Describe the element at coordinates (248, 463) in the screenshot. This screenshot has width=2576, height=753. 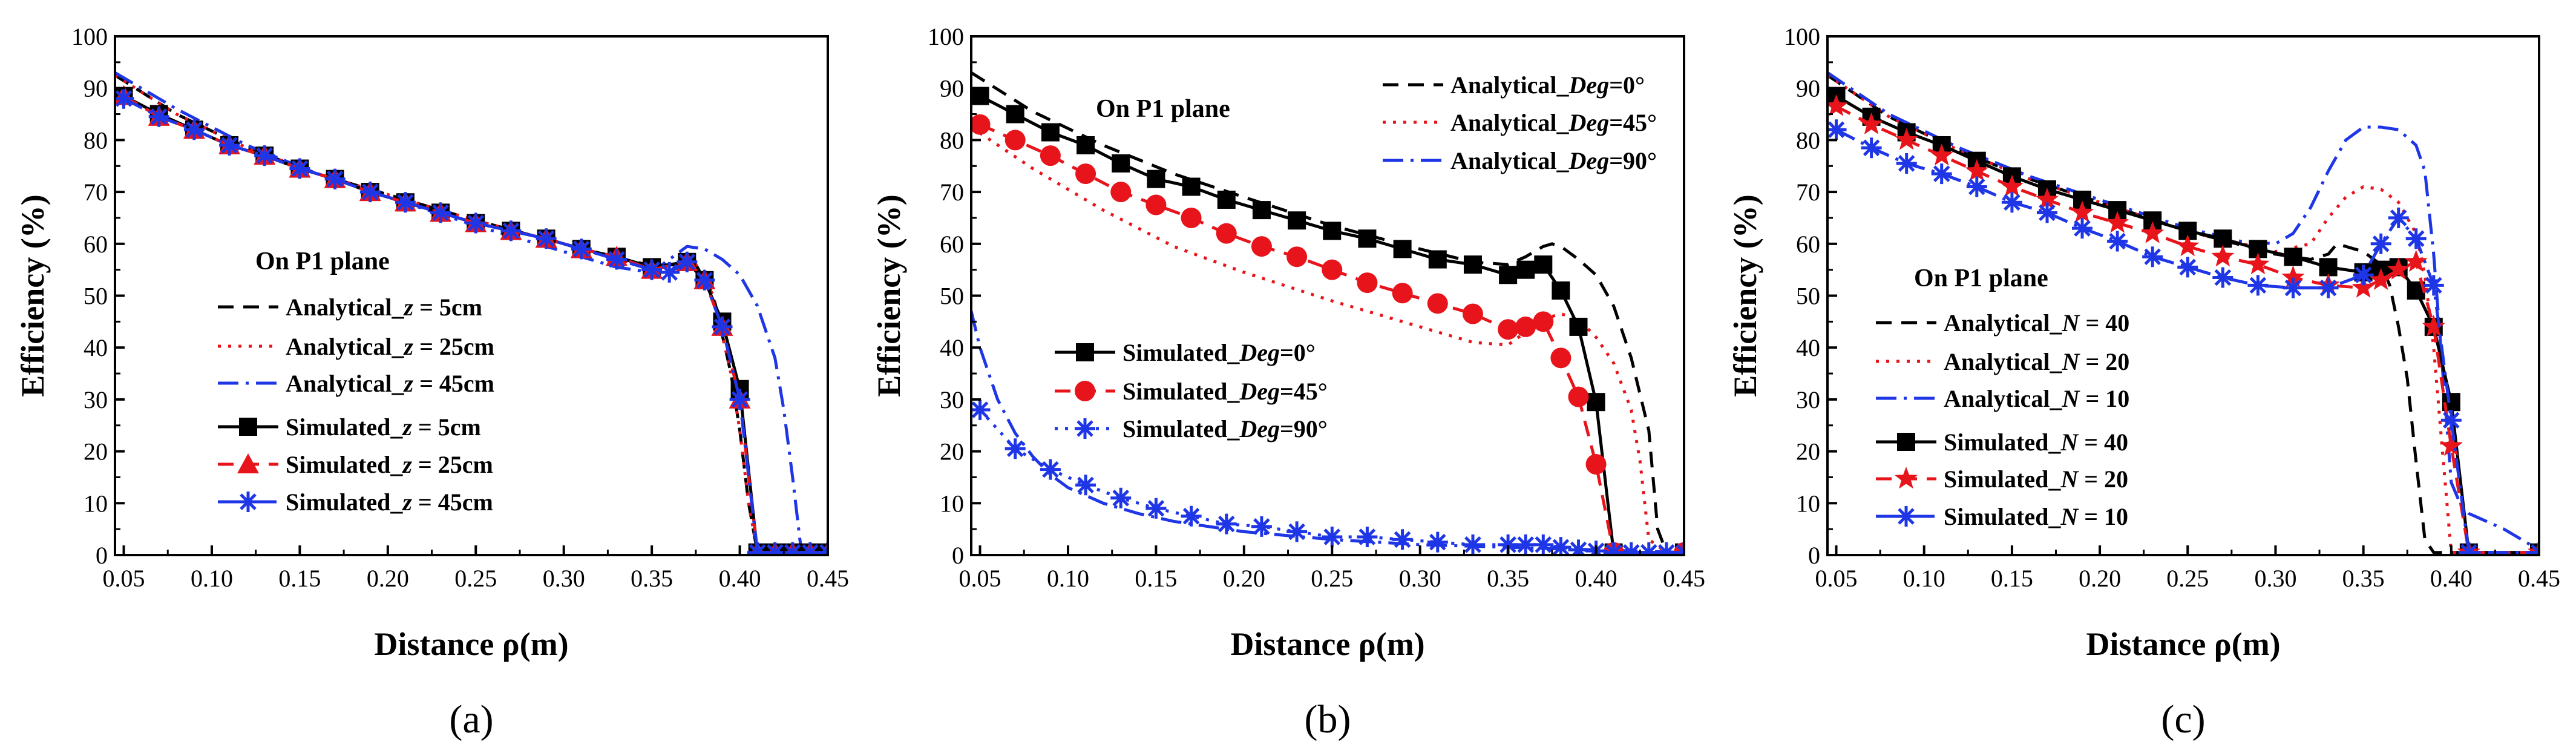
I see `legend-triangle-marker` at that location.